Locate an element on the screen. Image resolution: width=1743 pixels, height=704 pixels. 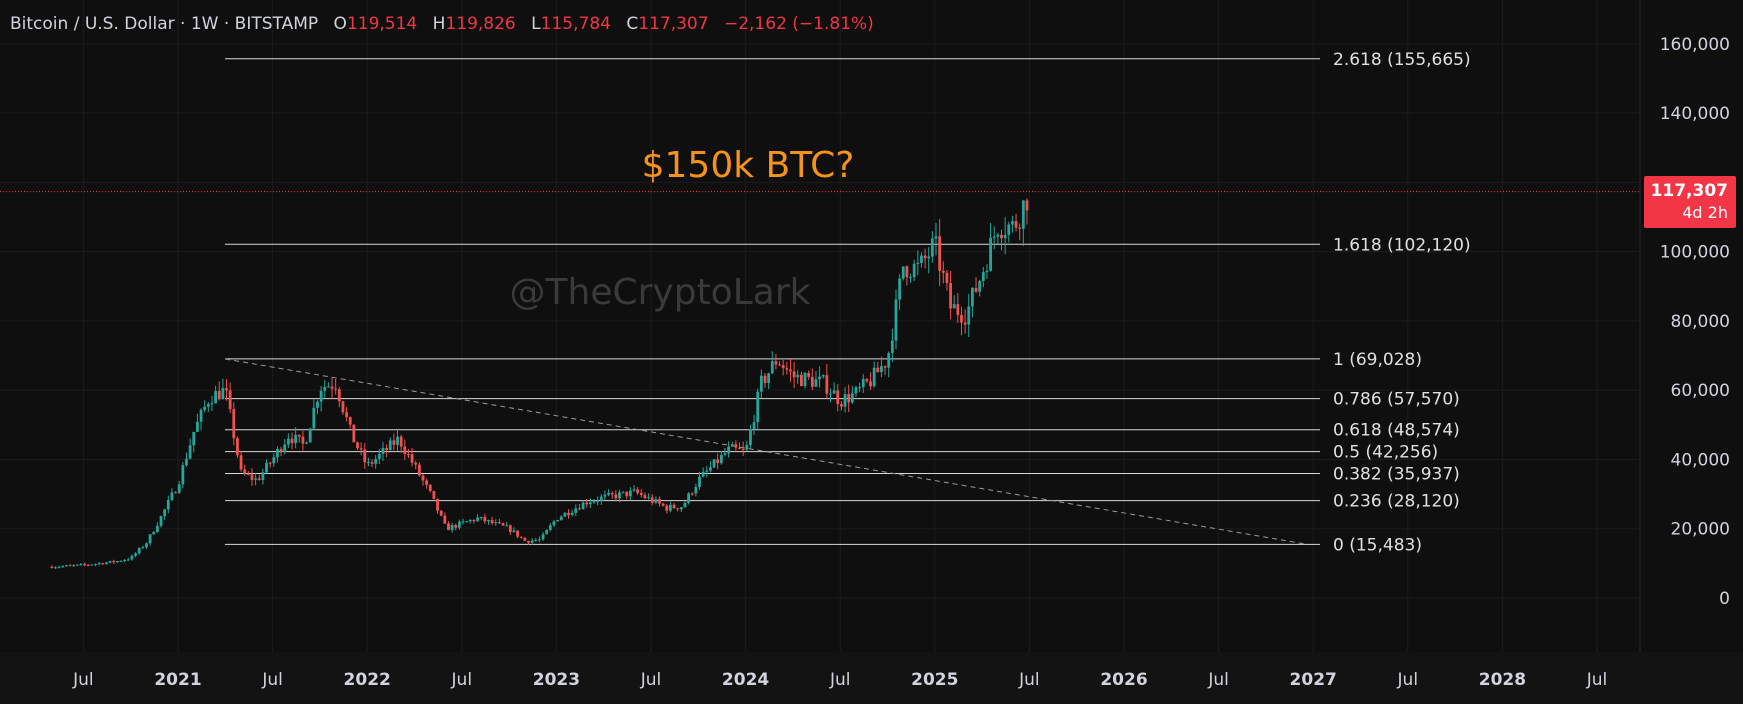
fib-level-label: 1 (69,028) is located at coordinates (1377, 360).